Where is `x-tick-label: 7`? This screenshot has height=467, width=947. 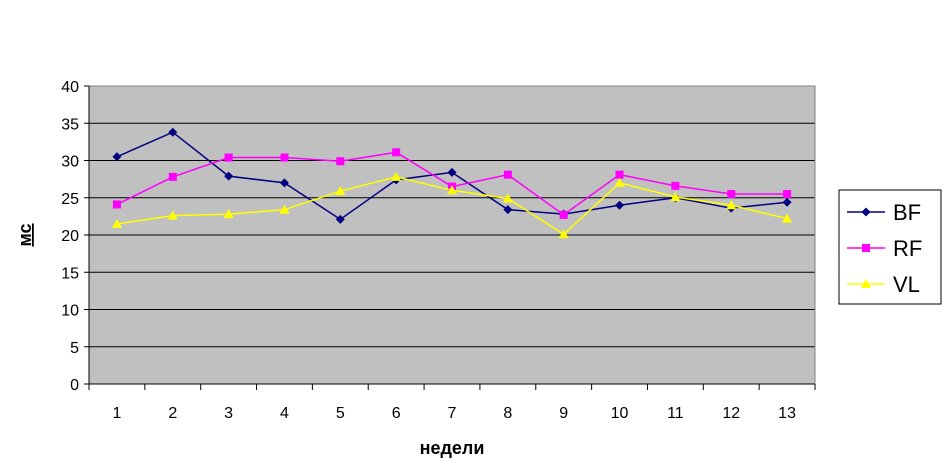 x-tick-label: 7 is located at coordinates (452, 413).